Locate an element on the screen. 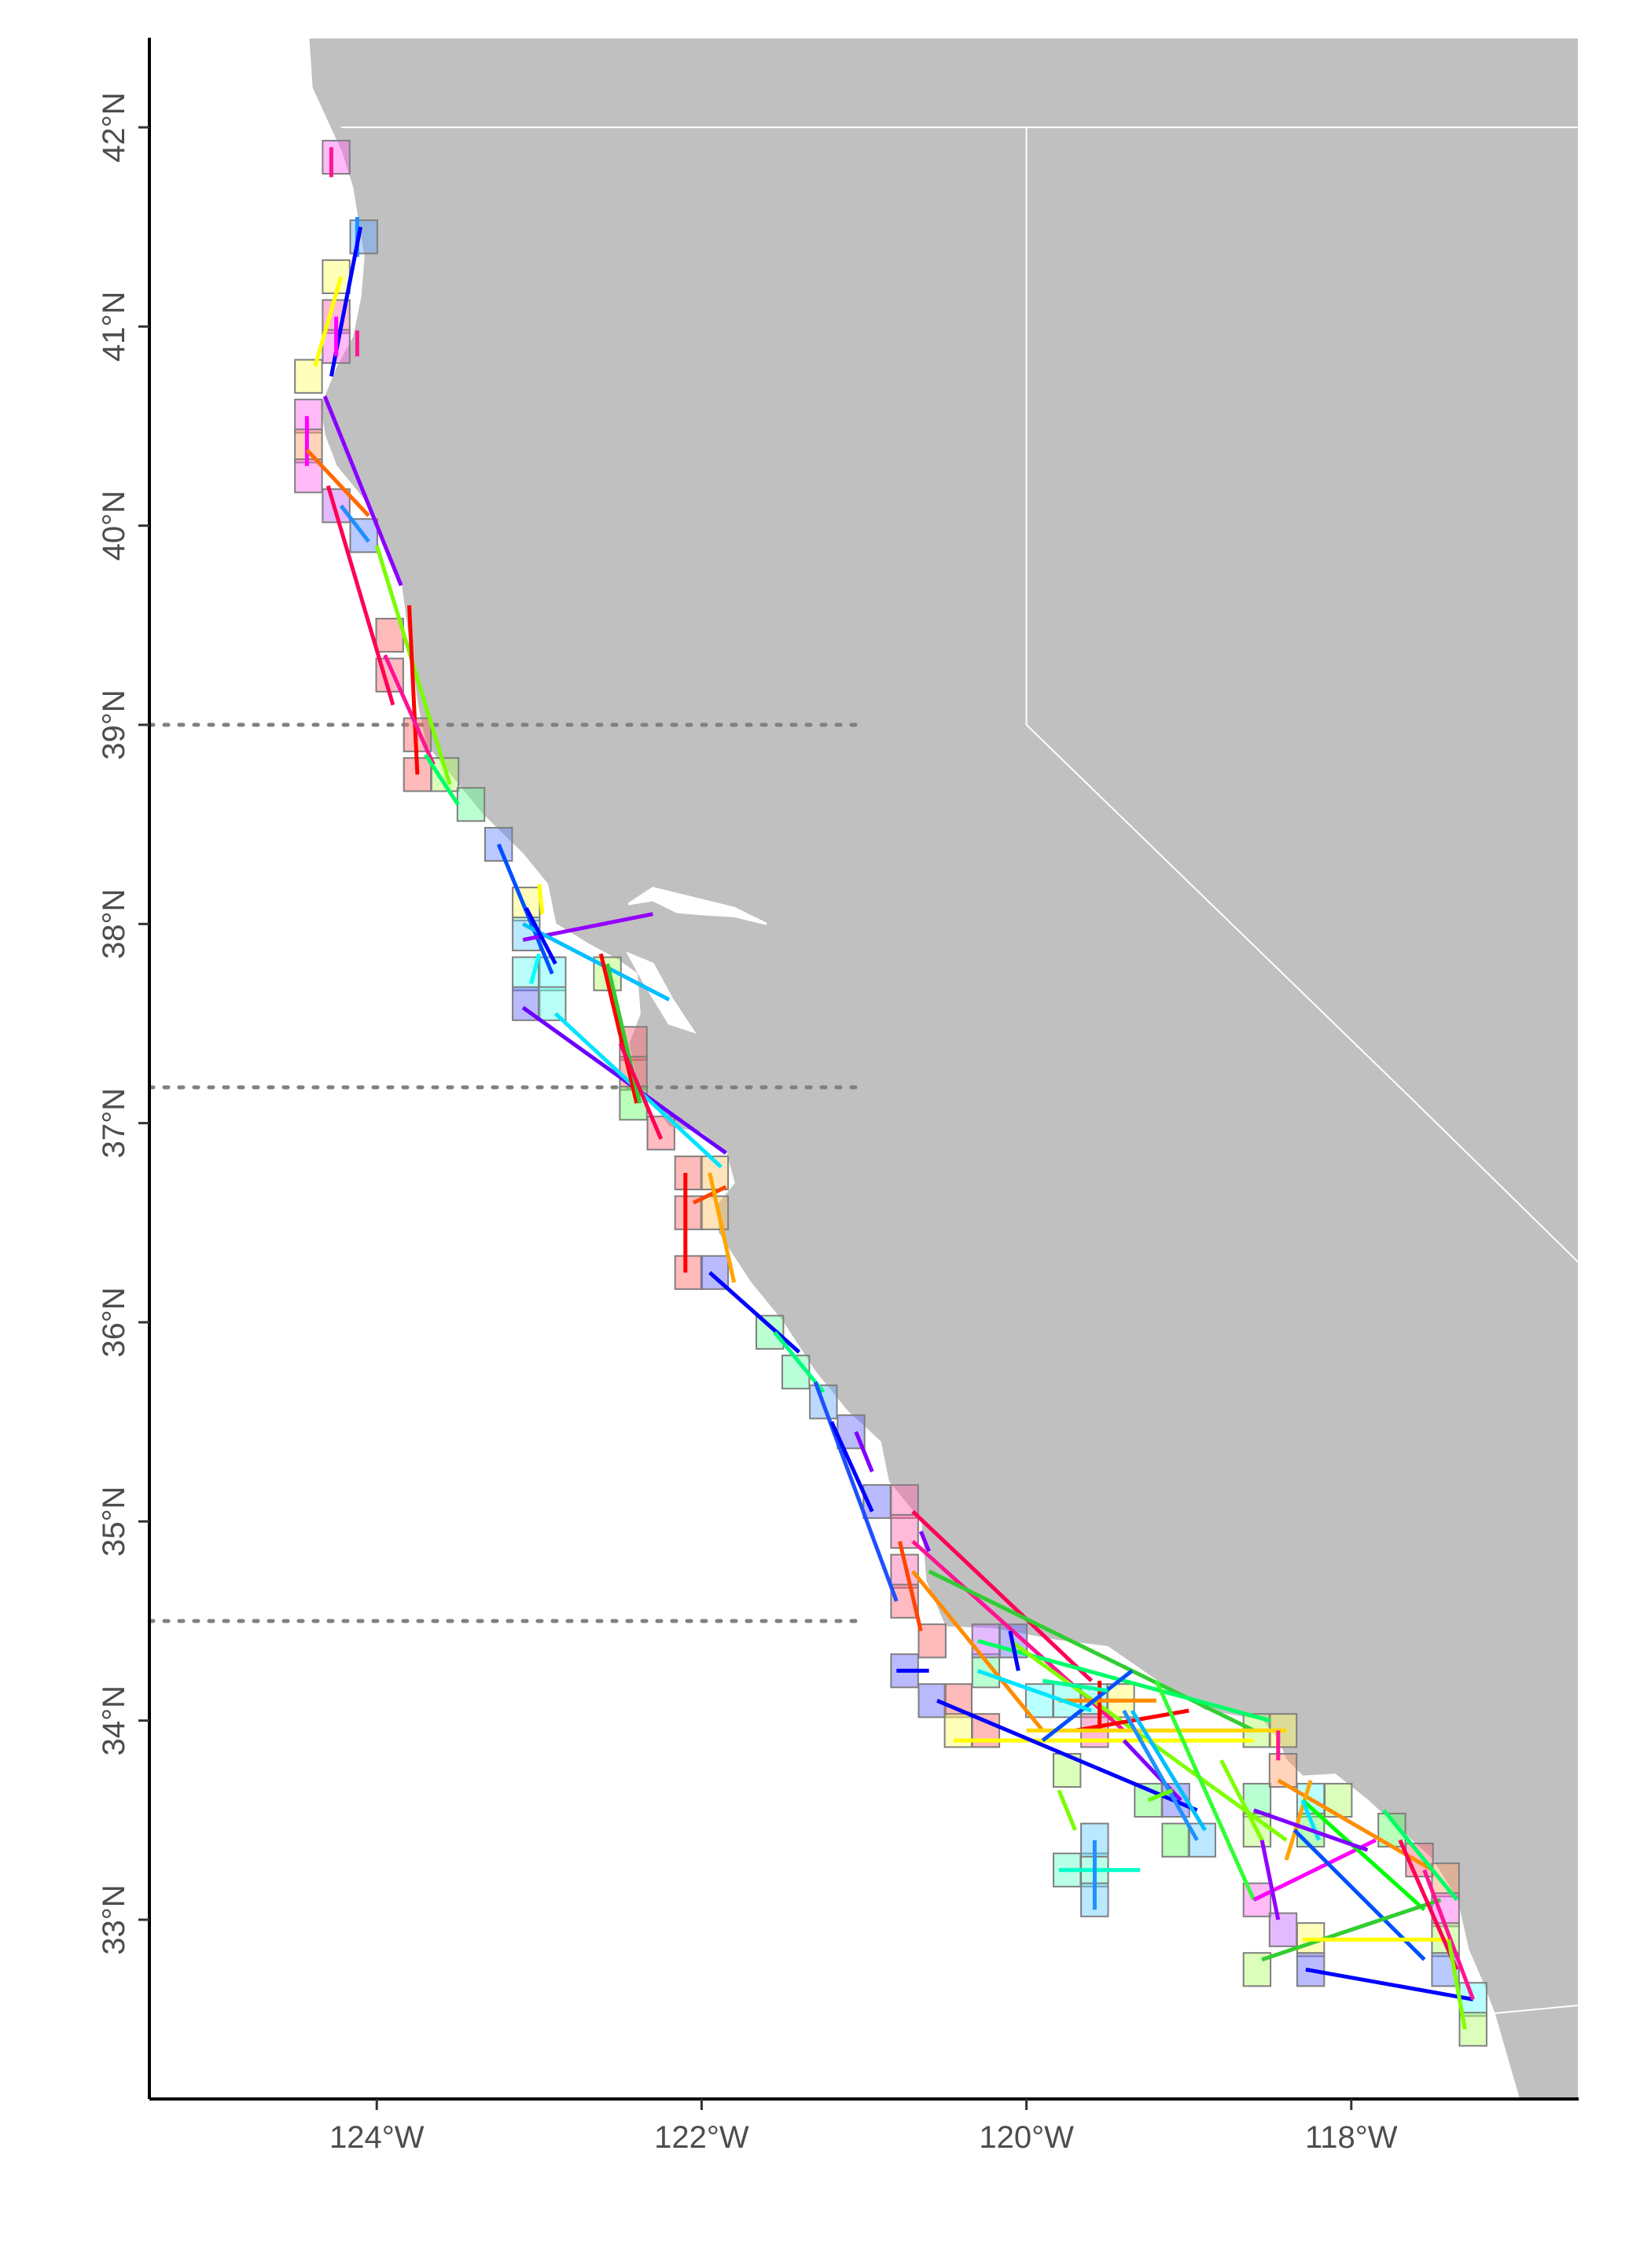 The image size is (1651, 2268). y-tick-label: 33°N is located at coordinates (114, 1919).